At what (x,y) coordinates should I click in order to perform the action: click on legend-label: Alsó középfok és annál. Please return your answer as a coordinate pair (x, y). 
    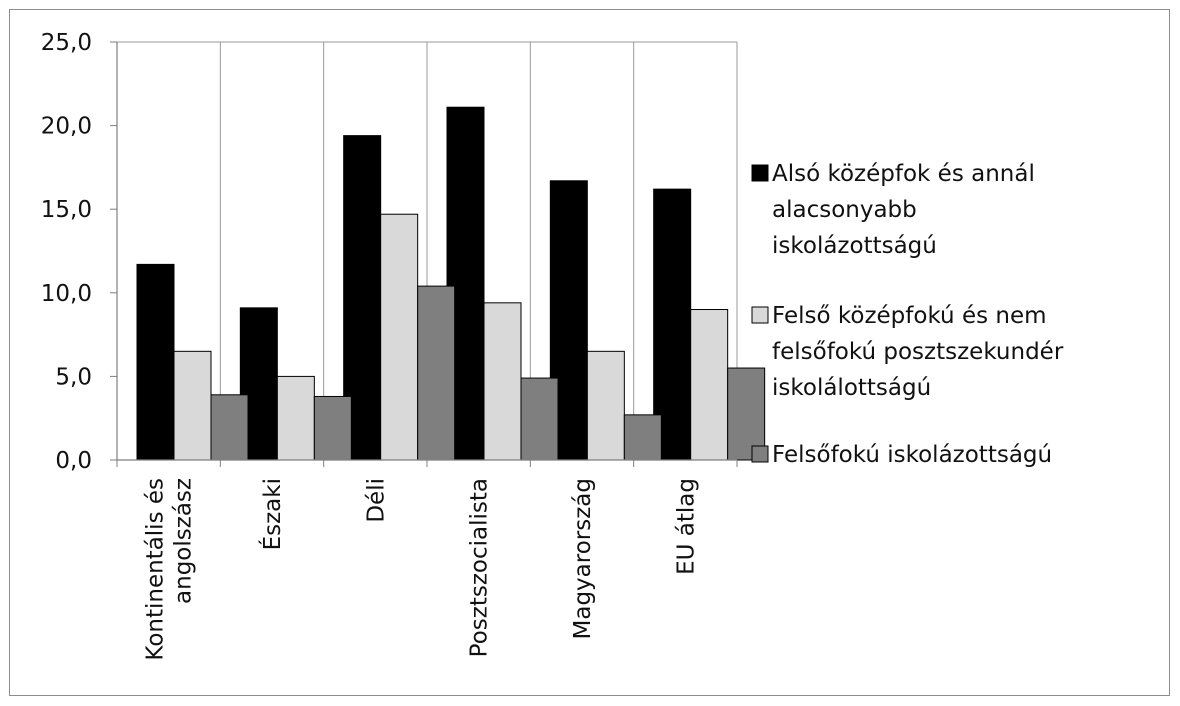
    Looking at the image, I should click on (903, 174).